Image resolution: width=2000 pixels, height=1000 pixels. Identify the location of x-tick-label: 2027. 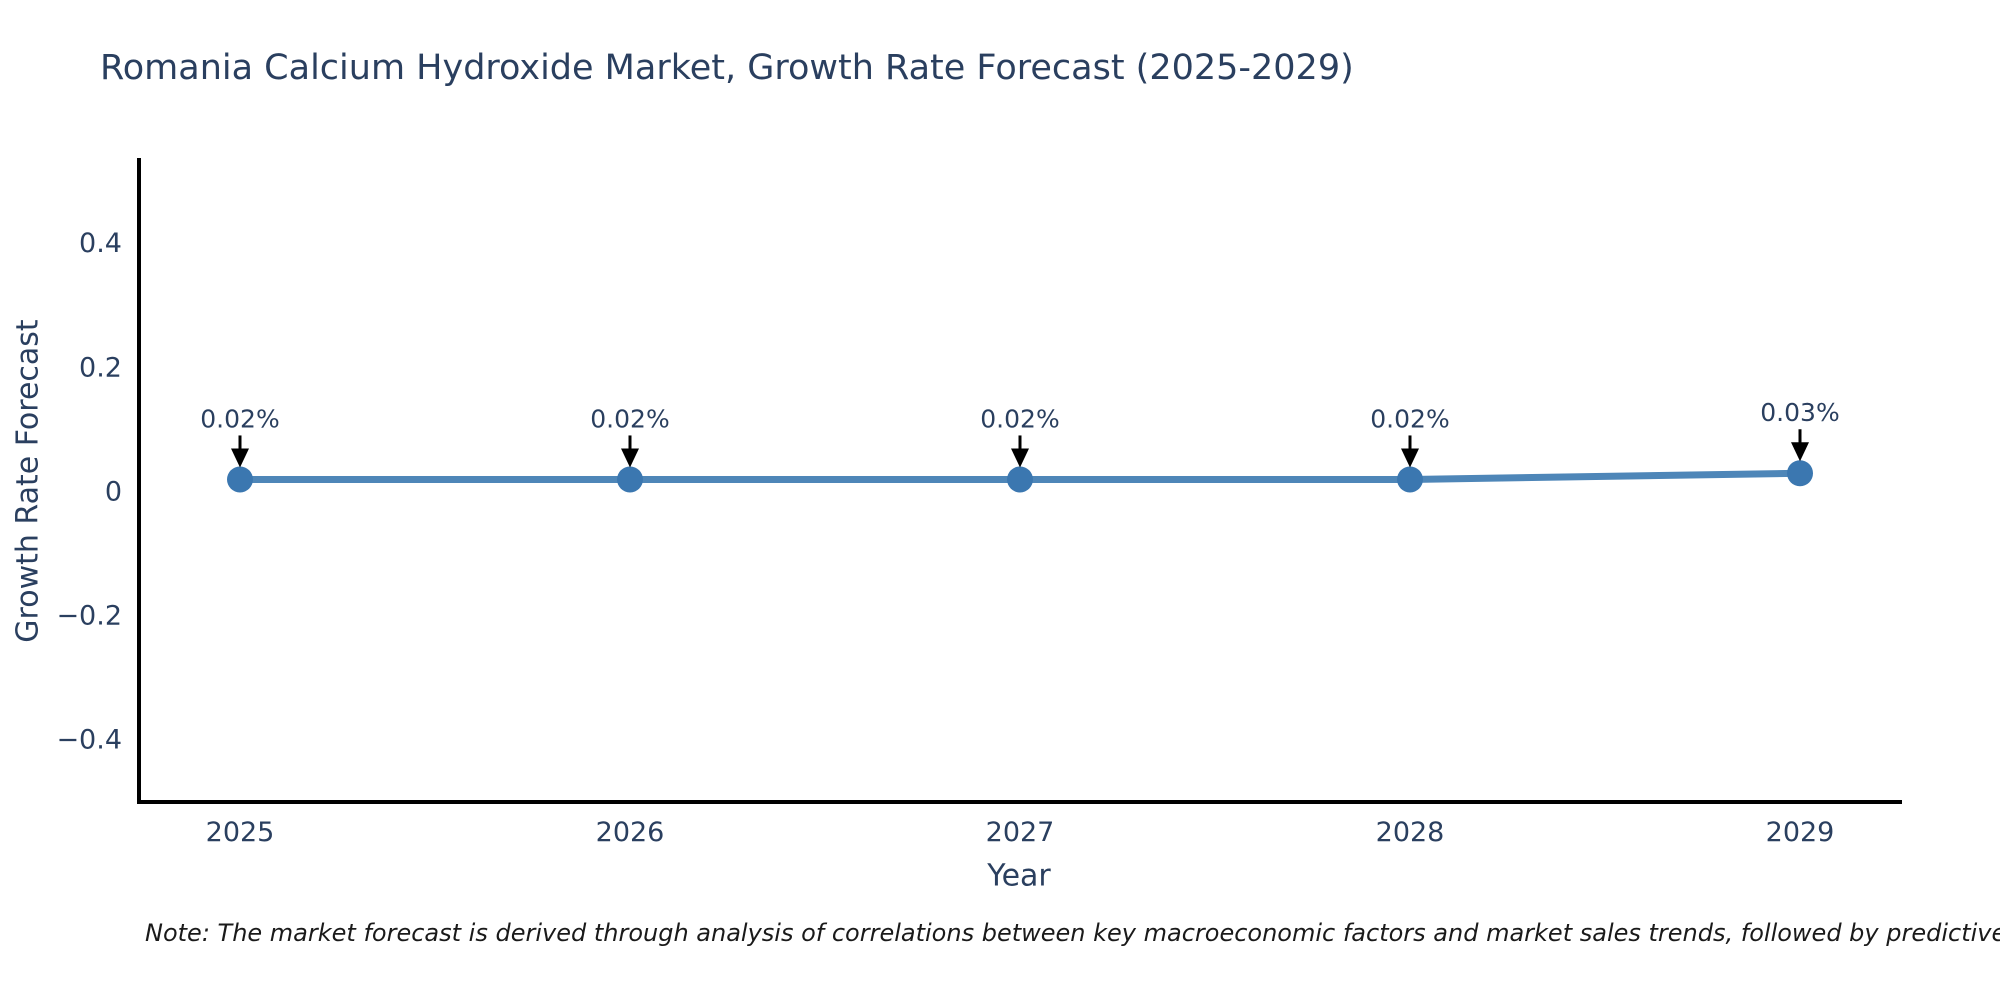
(1020, 832).